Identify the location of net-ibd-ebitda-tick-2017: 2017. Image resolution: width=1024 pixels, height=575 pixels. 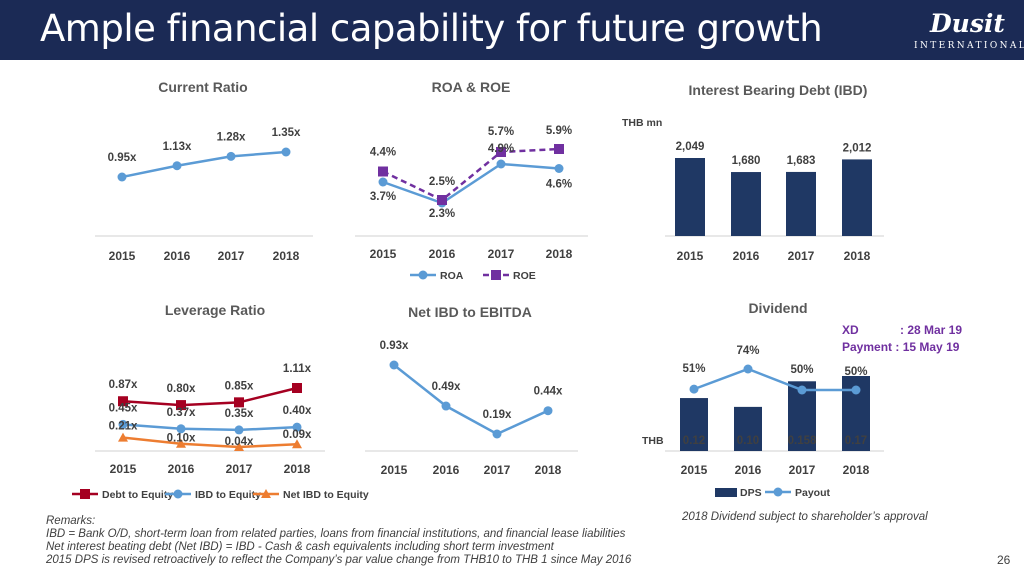
(497, 470).